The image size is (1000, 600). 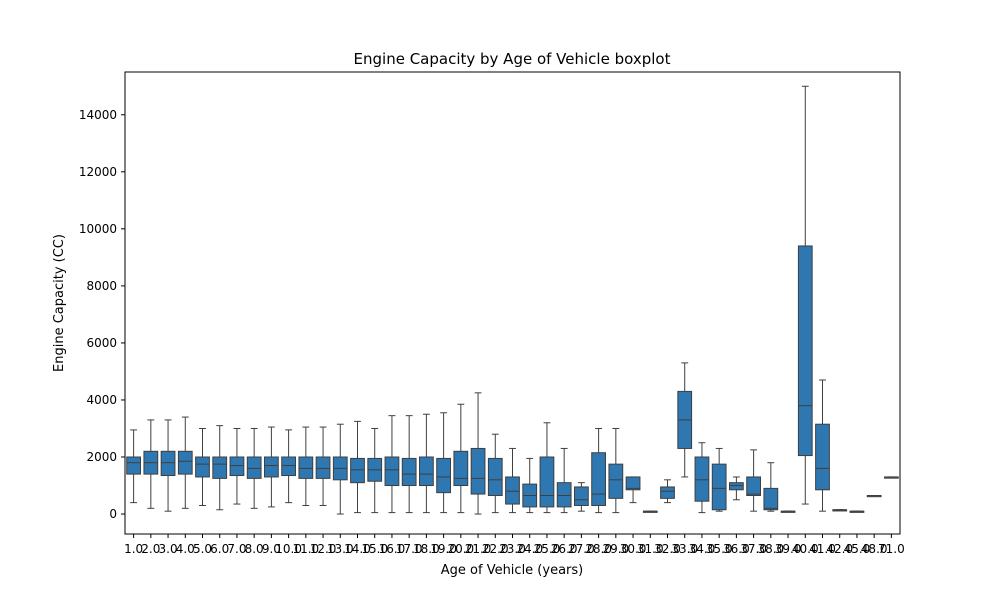 I want to click on box-22.0, so click(x=495, y=473).